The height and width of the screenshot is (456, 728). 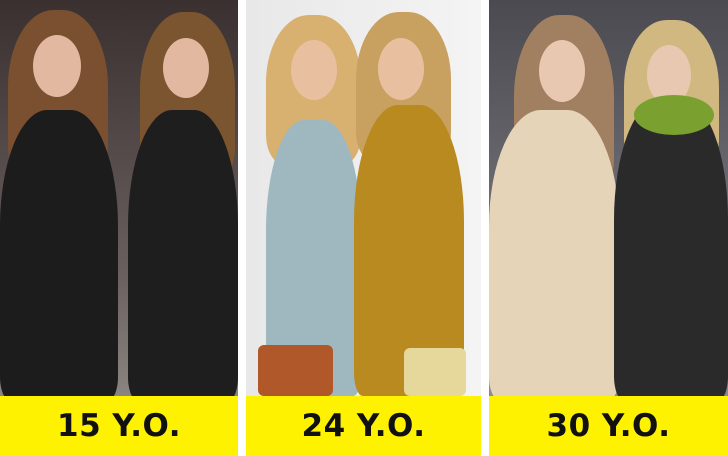 What do you see at coordinates (608, 426) in the screenshot?
I see `caption-age: 30 Y.O.` at bounding box center [608, 426].